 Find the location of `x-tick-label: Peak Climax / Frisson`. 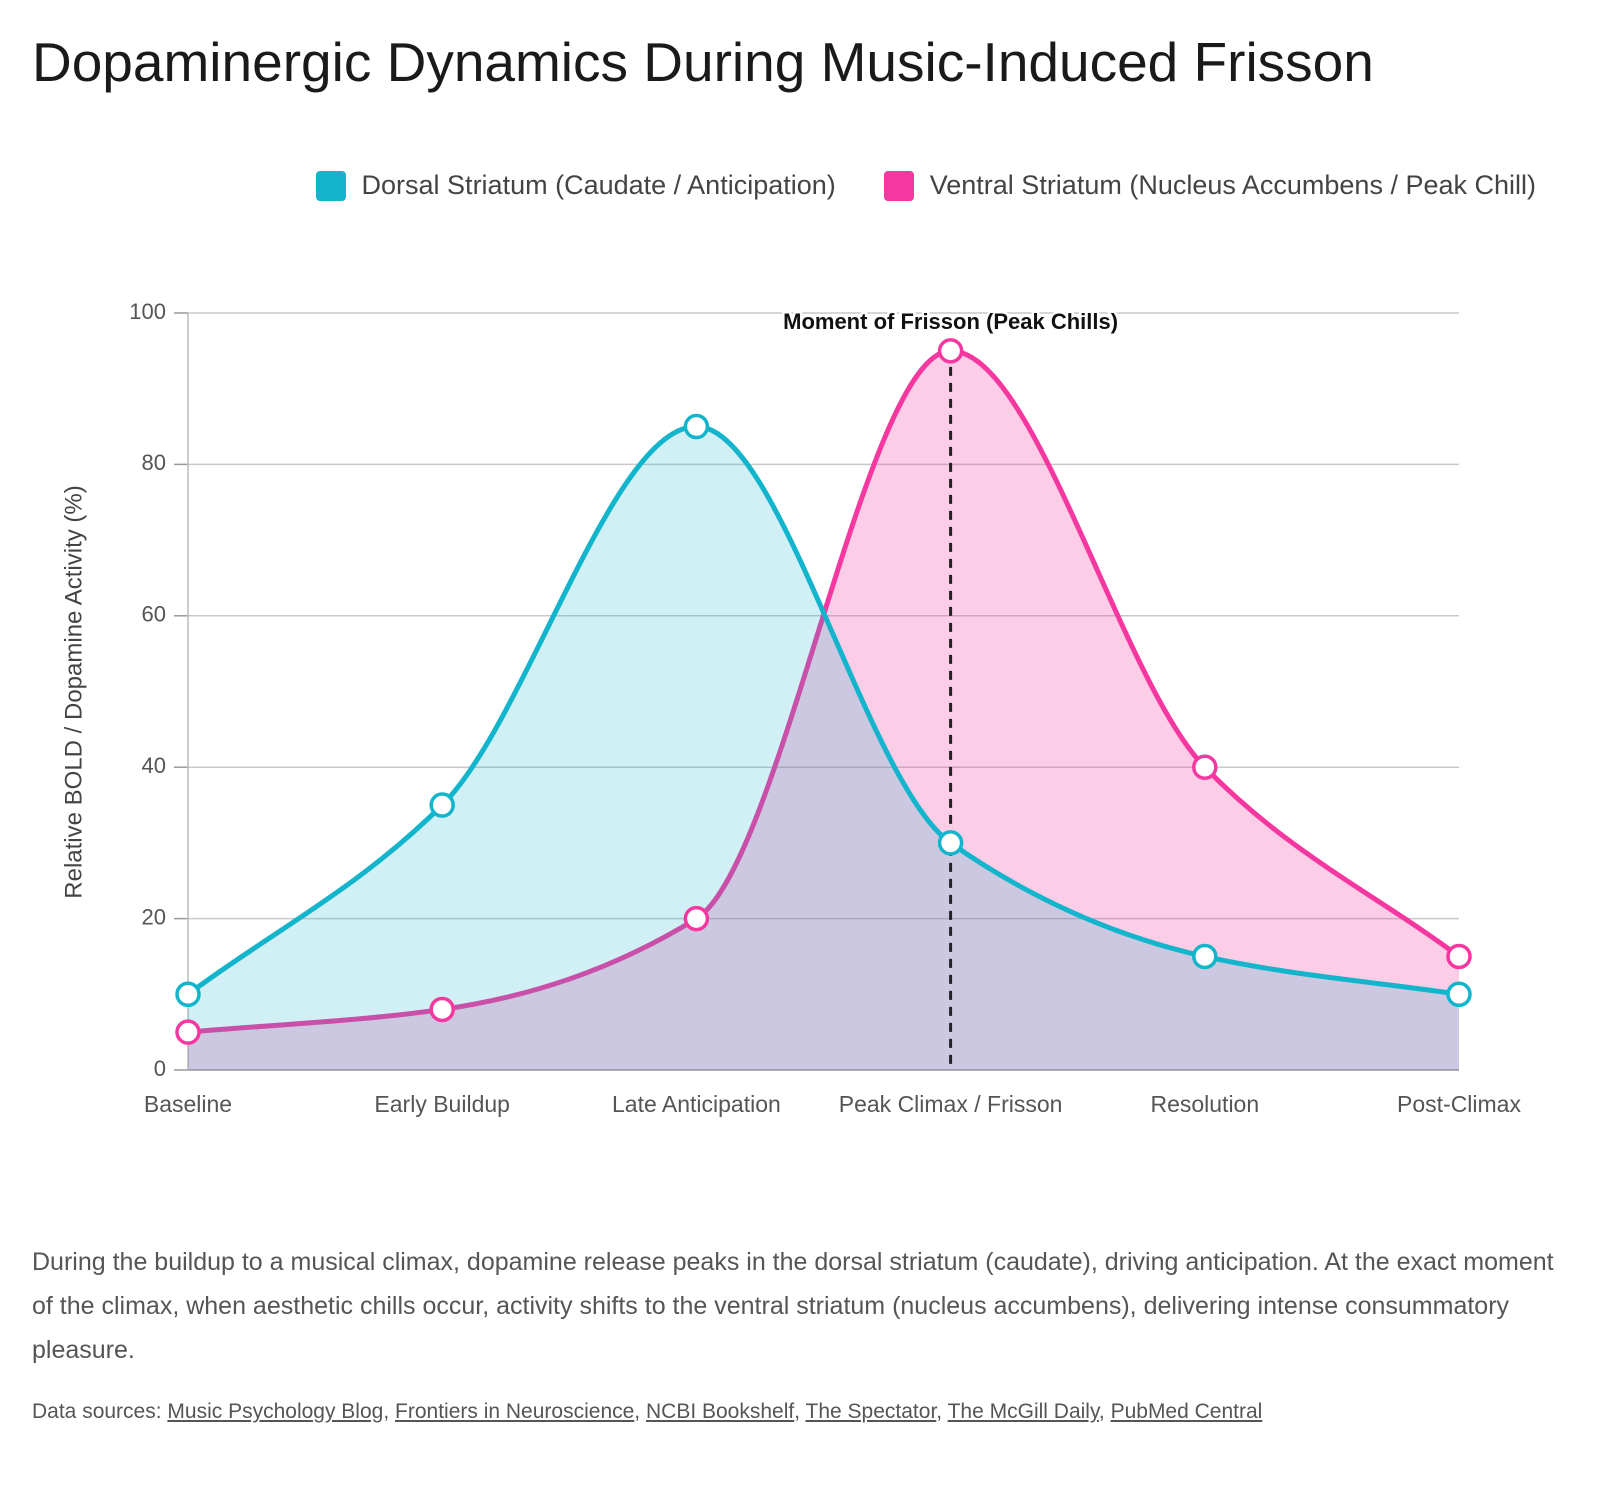

x-tick-label: Peak Climax / Frisson is located at coordinates (951, 1104).